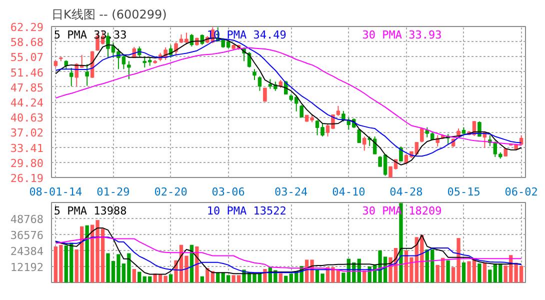 This screenshot has height=300, width=545. What do you see at coordinates (349, 192) in the screenshot?
I see `x-tick-label: 04-10` at bounding box center [349, 192].